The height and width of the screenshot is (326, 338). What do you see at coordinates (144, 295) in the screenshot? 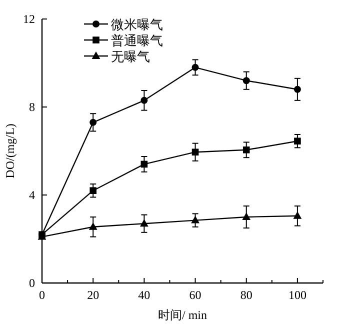
I see `x-tick-label: 40` at bounding box center [144, 295].